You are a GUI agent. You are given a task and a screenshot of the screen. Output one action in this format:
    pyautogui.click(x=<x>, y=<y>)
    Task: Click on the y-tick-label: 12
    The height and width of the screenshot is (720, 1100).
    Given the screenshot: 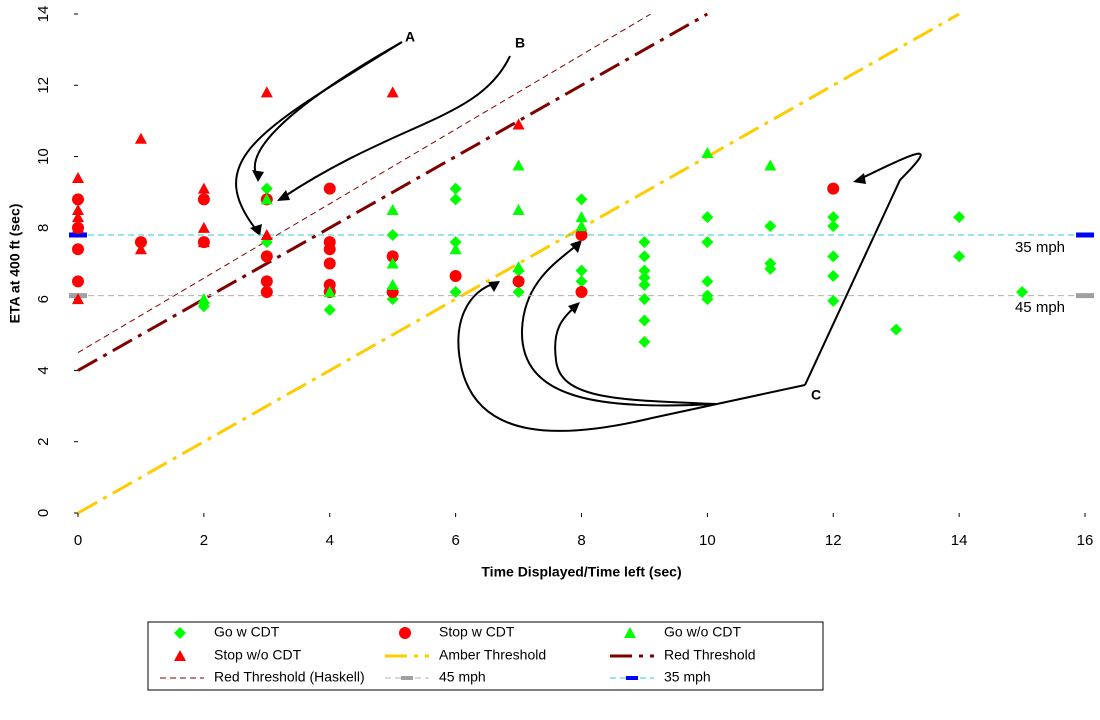 What is the action you would take?
    pyautogui.click(x=43, y=85)
    